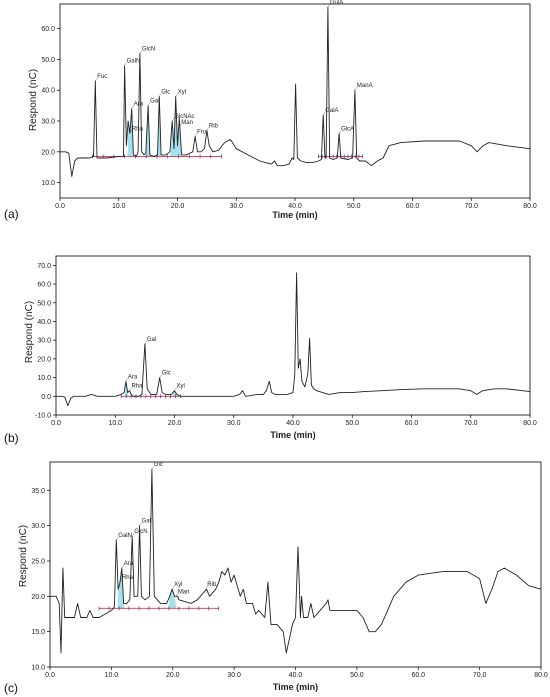 The height and width of the screenshot is (697, 550). Describe the element at coordinates (38, 561) in the screenshot. I see `y-tick-label: 25.0` at that location.